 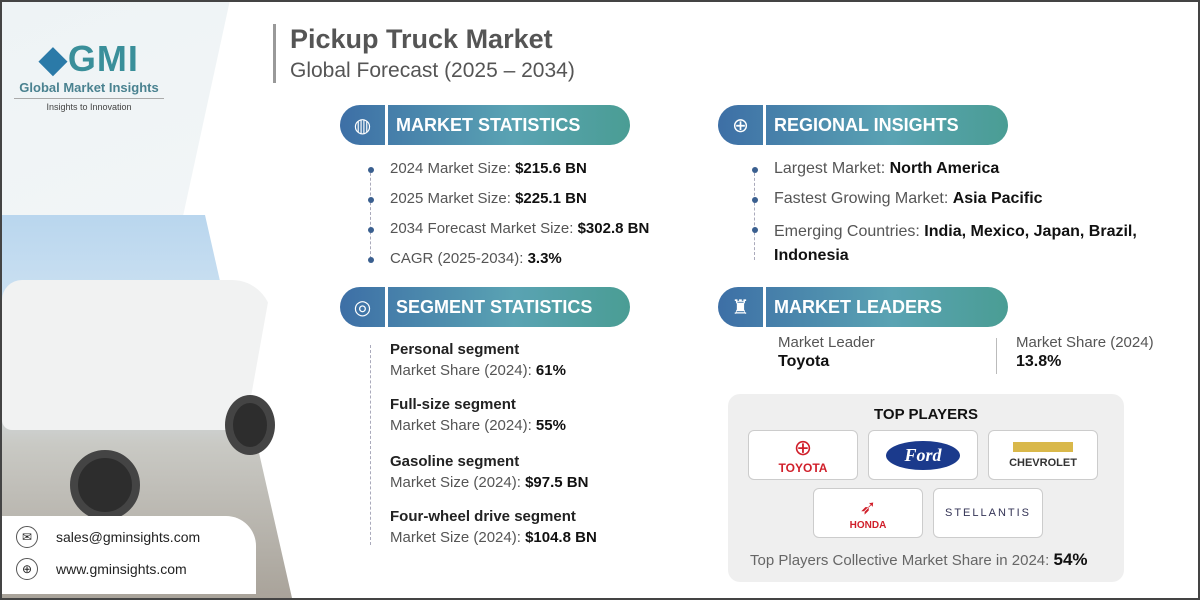 I want to click on ford-logo: Ford, so click(x=923, y=455).